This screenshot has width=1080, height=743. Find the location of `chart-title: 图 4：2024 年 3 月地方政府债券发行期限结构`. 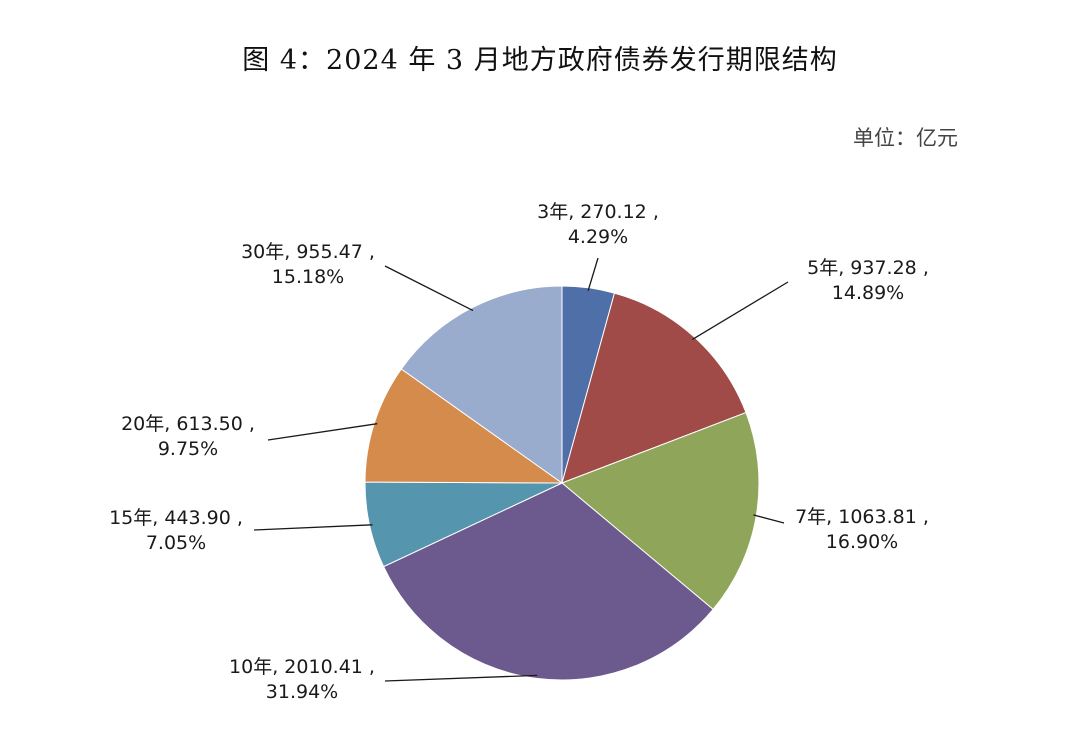

chart-title: 图 4：2024 年 3 月地方政府债券发行期限结构 is located at coordinates (540, 60).